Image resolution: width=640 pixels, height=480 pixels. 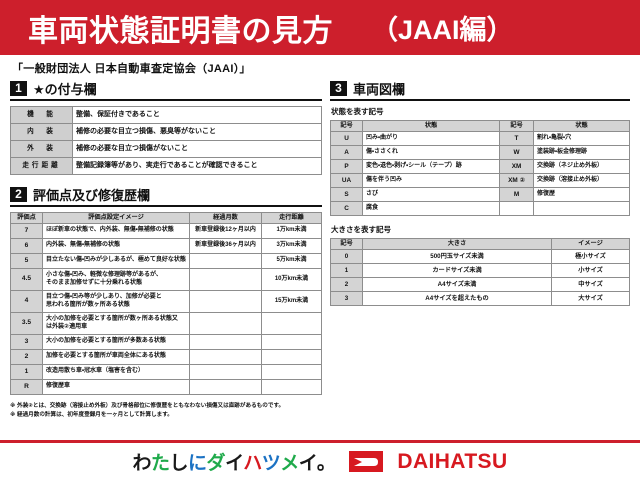 I want to click on state-text-right: 修復歴, so click(x=581, y=194).